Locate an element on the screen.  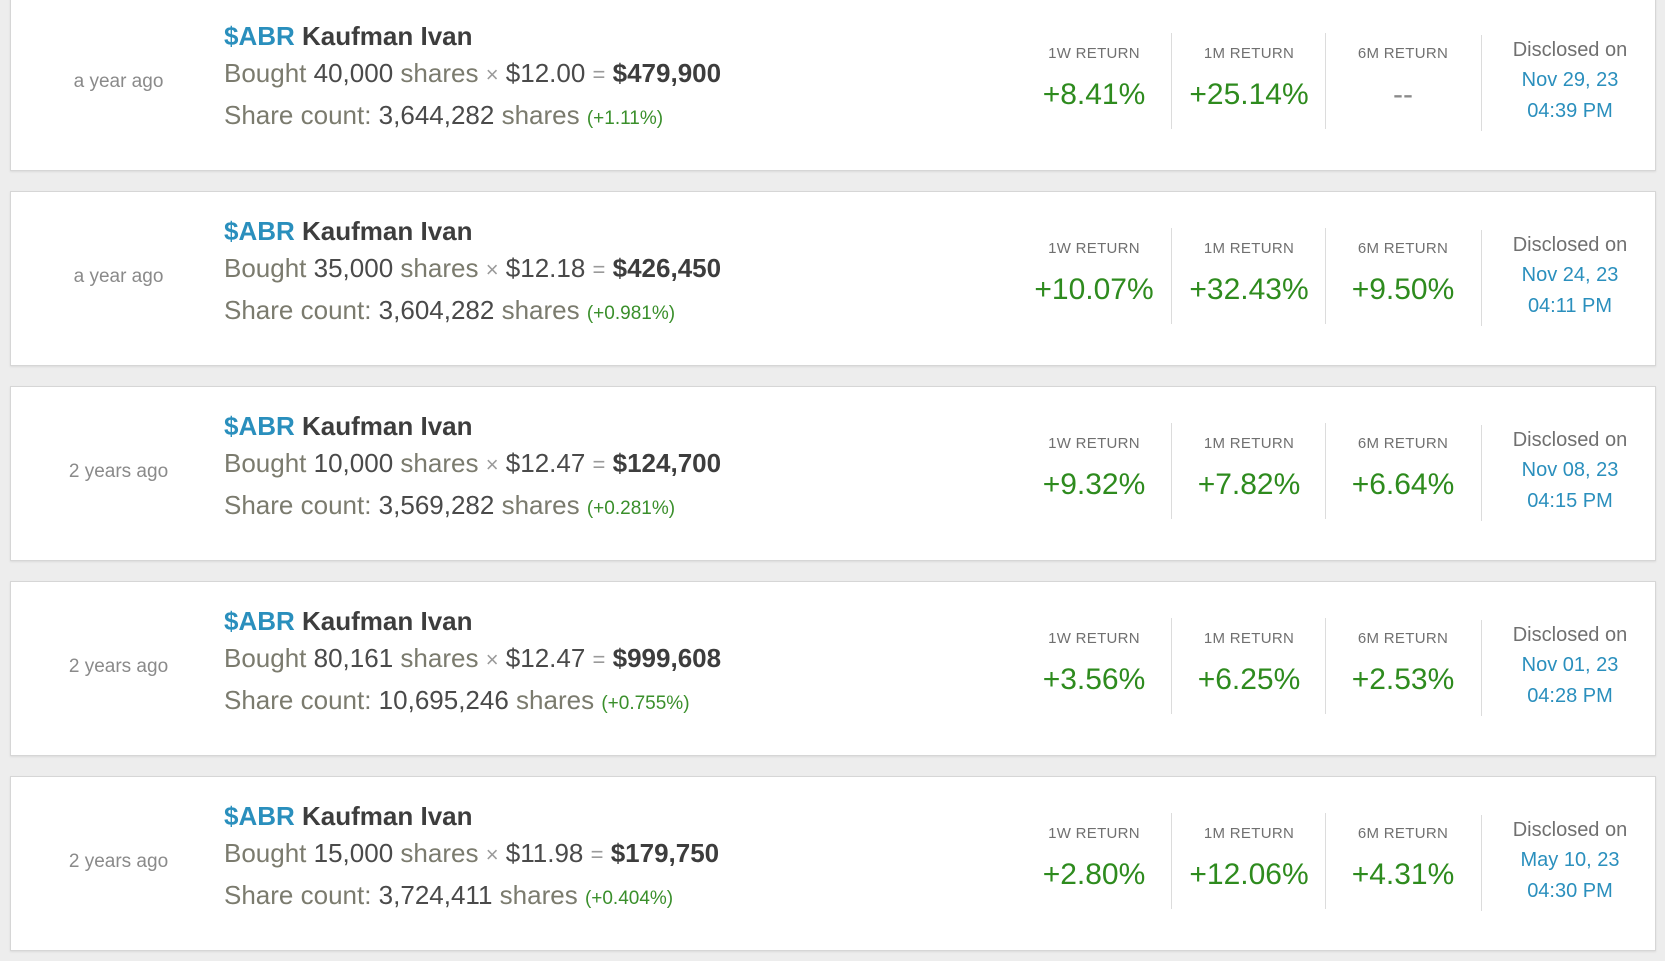
share-quantity: 80,161 is located at coordinates (353, 658).